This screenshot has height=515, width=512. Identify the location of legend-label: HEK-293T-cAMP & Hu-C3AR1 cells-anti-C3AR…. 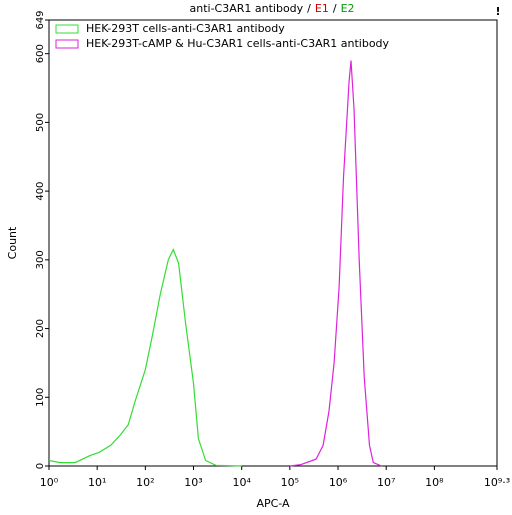
(238, 43).